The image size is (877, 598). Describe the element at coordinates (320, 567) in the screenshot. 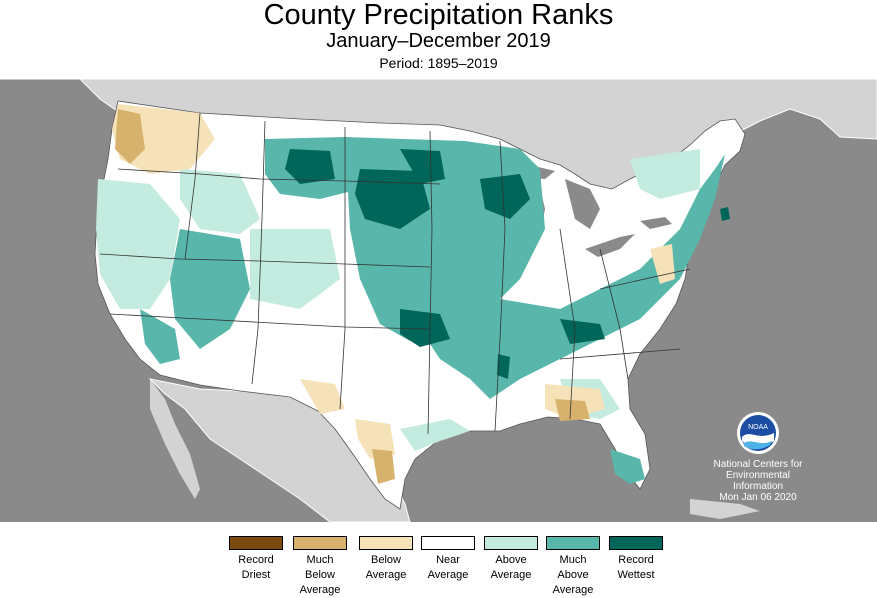

I see `legend-item-much-below: Much Below Average` at that location.